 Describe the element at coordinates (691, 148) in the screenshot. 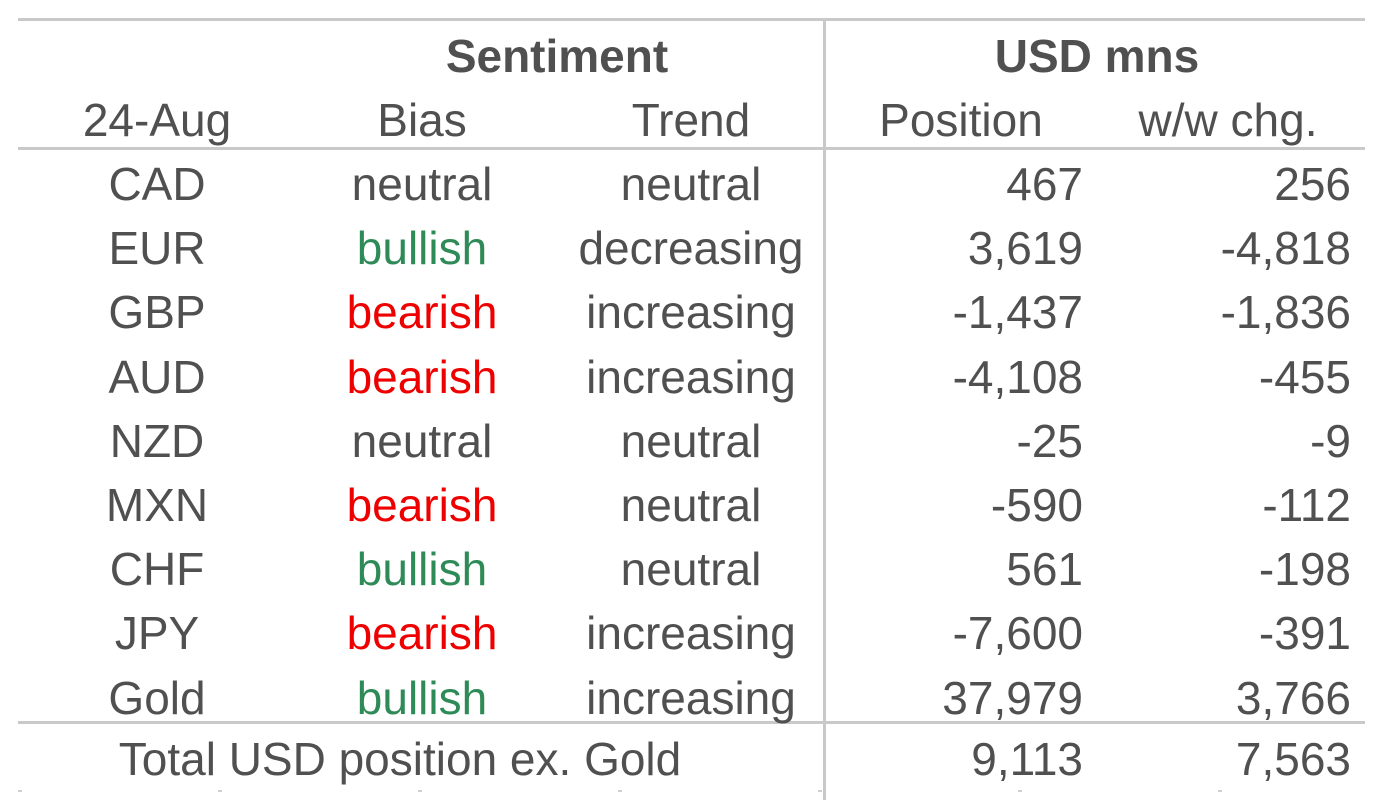

I see `header-rule` at that location.